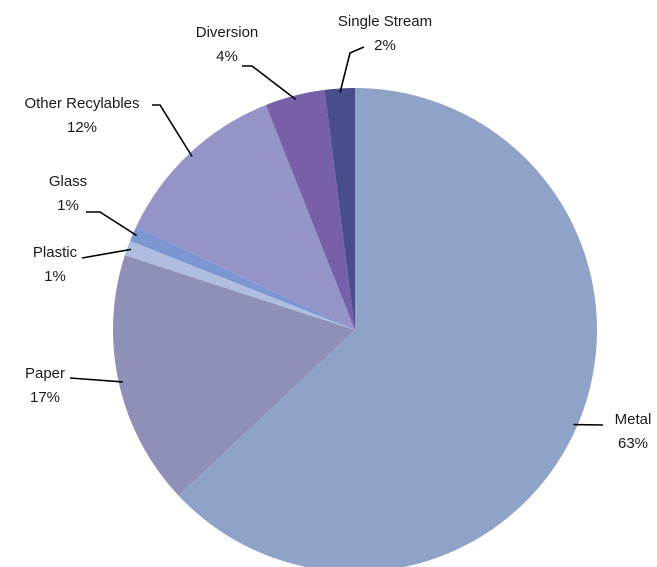  What do you see at coordinates (227, 56) in the screenshot?
I see `slice-value-label: 4%` at bounding box center [227, 56].